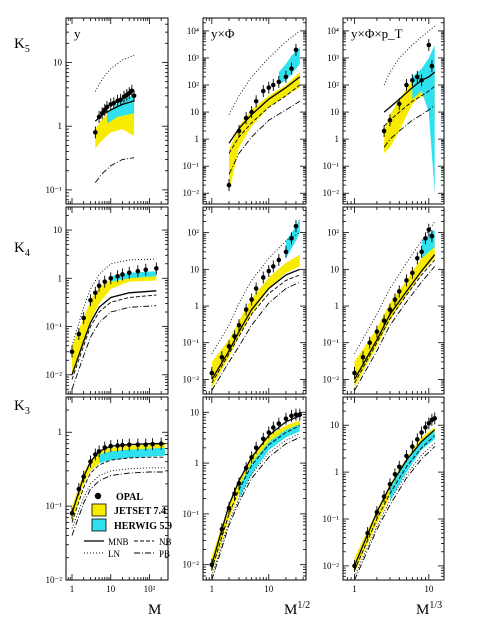  I want to click on panel-5: 10⁻² 10⁻¹ 1 10 10², so click(245, 300).